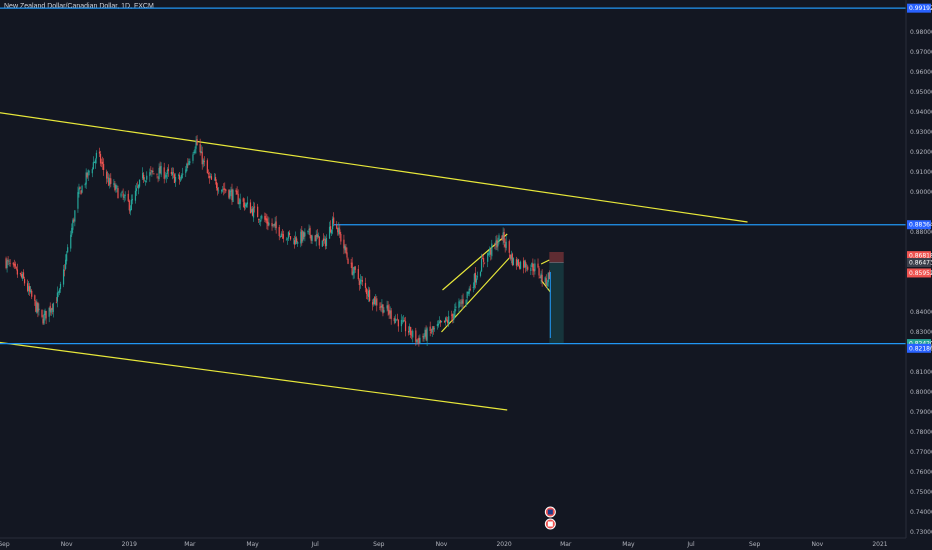  Describe the element at coordinates (556, 257) in the screenshot. I see `position-stop-zone` at that location.